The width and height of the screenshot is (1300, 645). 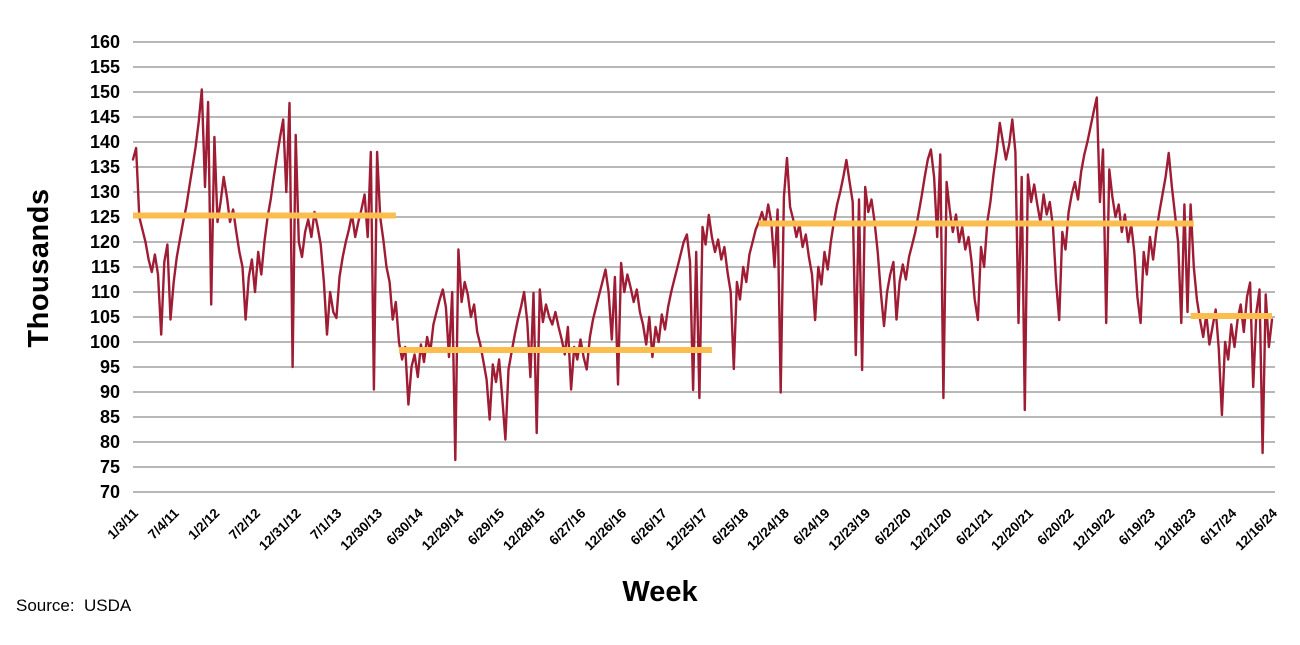 I want to click on y-tick-label: 95, so click(x=110, y=367).